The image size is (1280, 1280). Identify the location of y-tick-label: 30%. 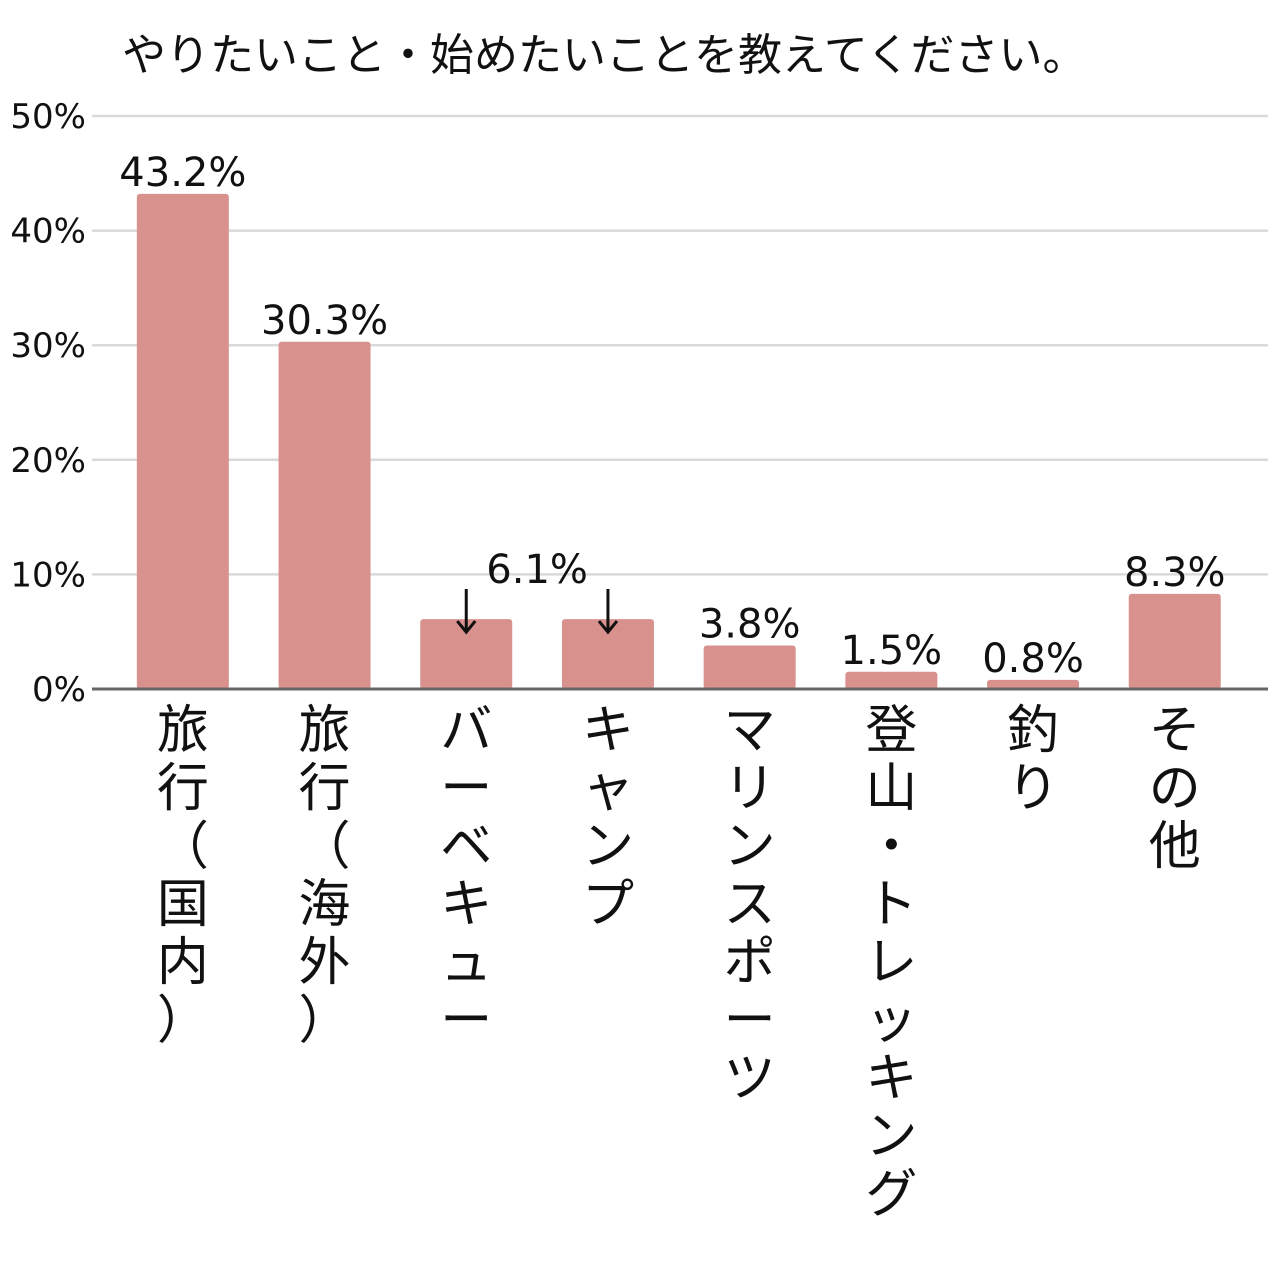
(48, 346).